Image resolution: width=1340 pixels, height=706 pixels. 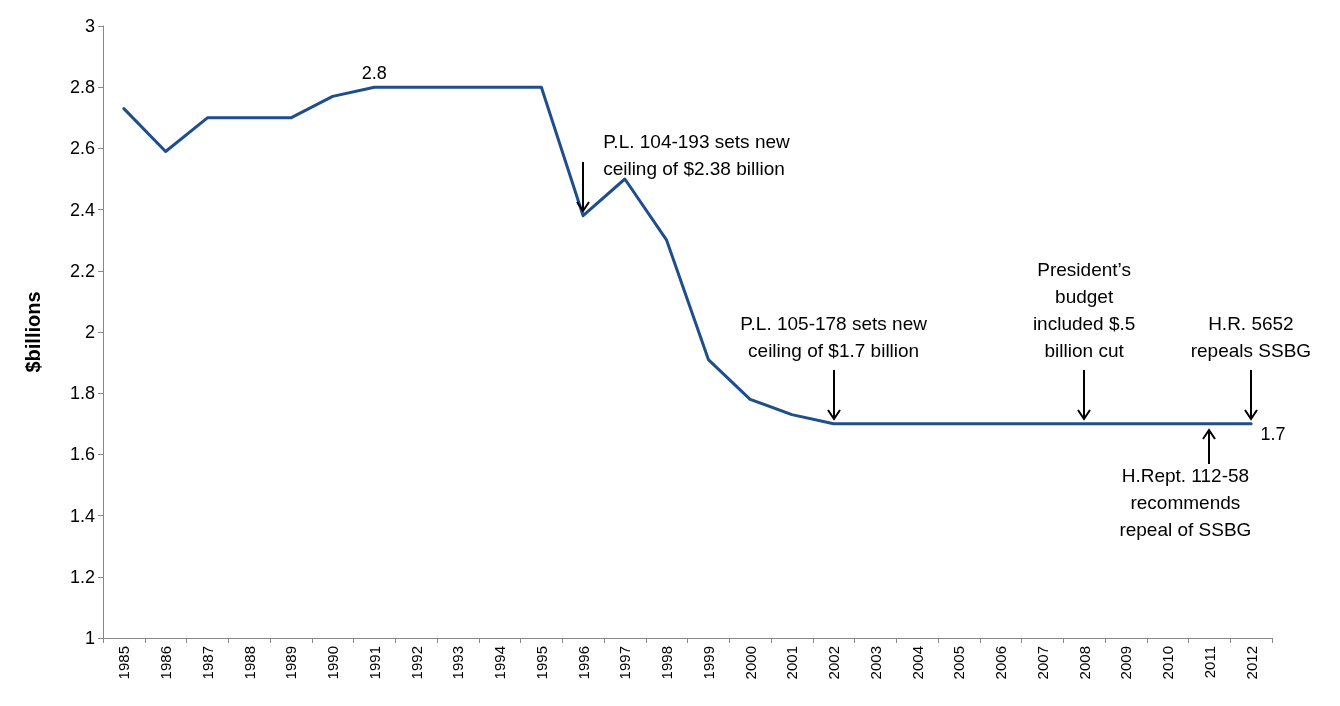 I want to click on x-tick-label: 1993, so click(x=458, y=663).